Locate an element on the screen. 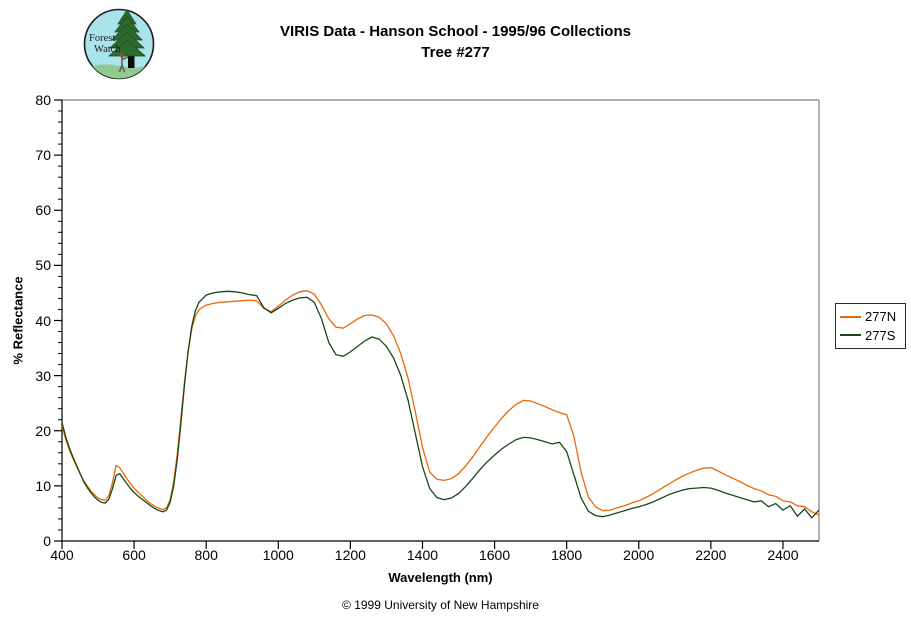 The height and width of the screenshot is (623, 911). x-tick-label: 2400 is located at coordinates (783, 555).